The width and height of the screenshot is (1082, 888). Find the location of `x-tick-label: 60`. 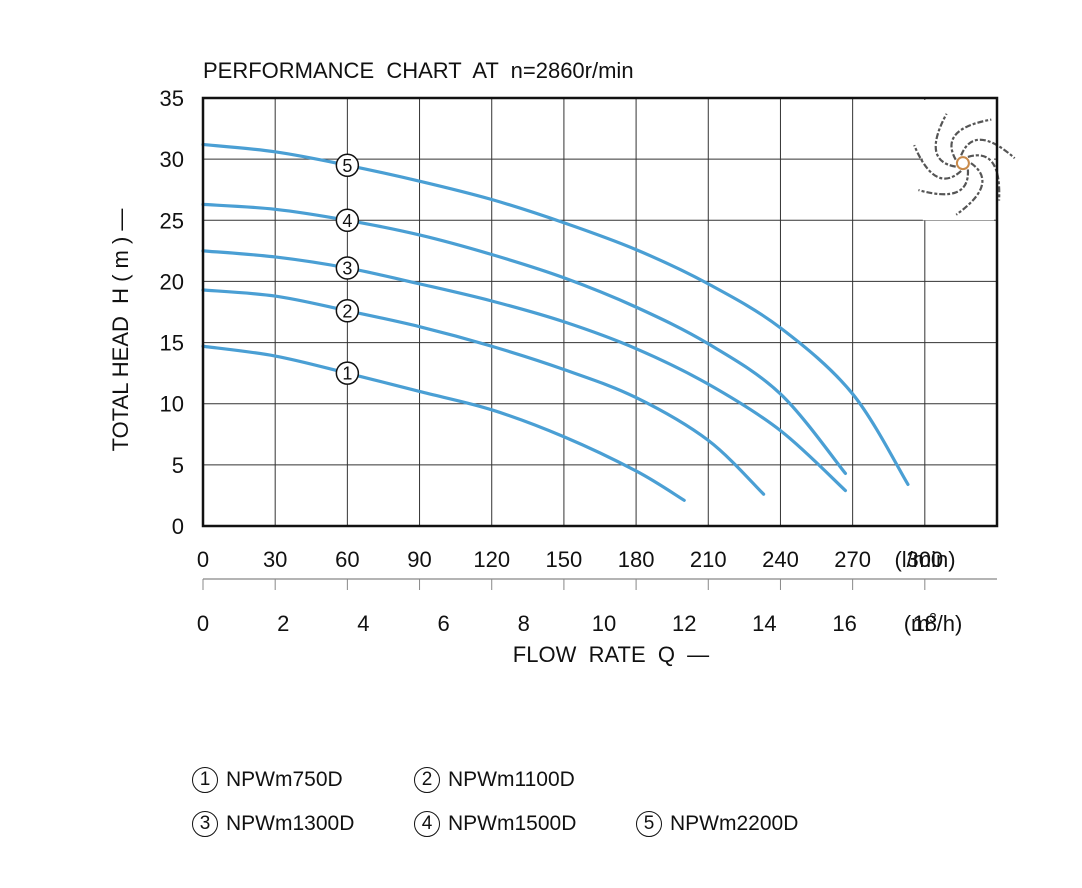

x-tick-label: 60 is located at coordinates (347, 559).